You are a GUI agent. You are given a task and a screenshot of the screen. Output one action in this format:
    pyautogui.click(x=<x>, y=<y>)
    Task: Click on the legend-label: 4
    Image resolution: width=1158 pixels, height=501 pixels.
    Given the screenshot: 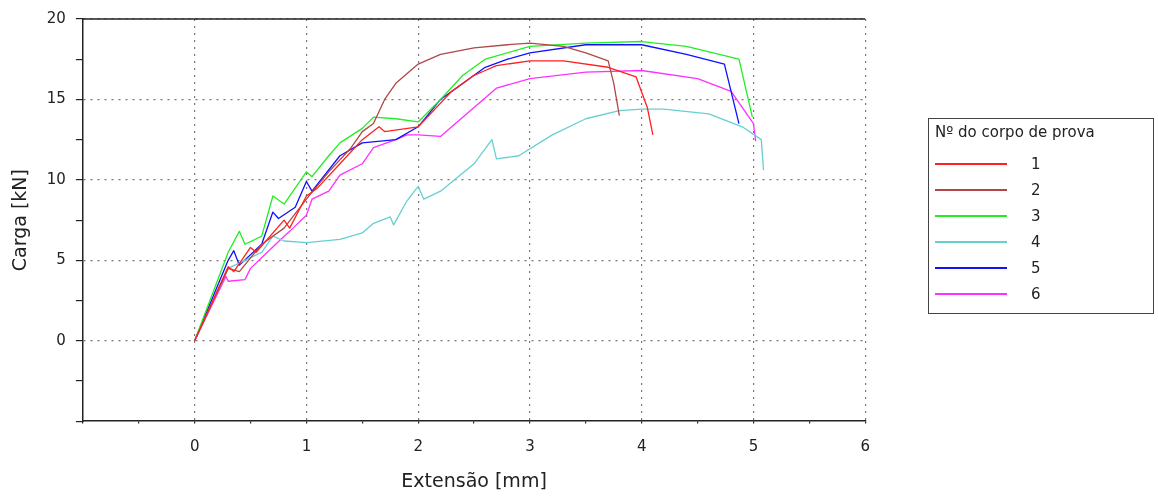 What is the action you would take?
    pyautogui.click(x=1036, y=242)
    